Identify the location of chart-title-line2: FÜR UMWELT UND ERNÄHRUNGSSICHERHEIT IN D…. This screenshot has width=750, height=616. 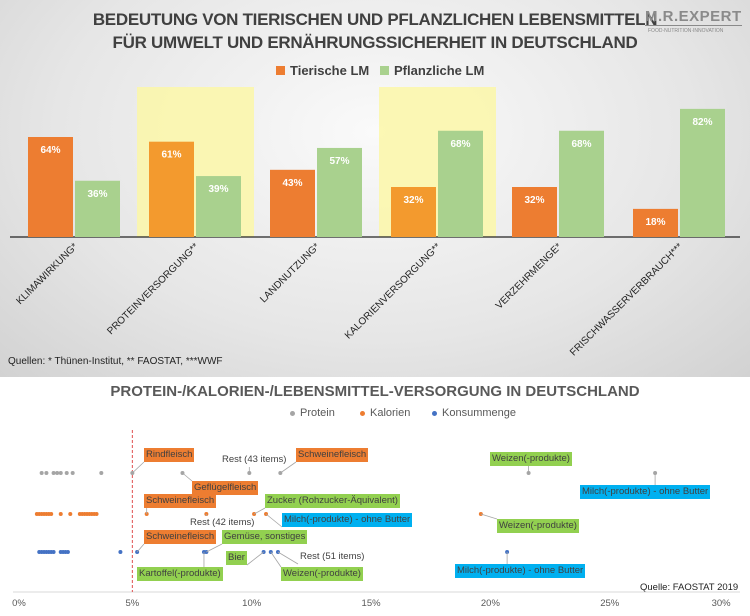
(375, 42).